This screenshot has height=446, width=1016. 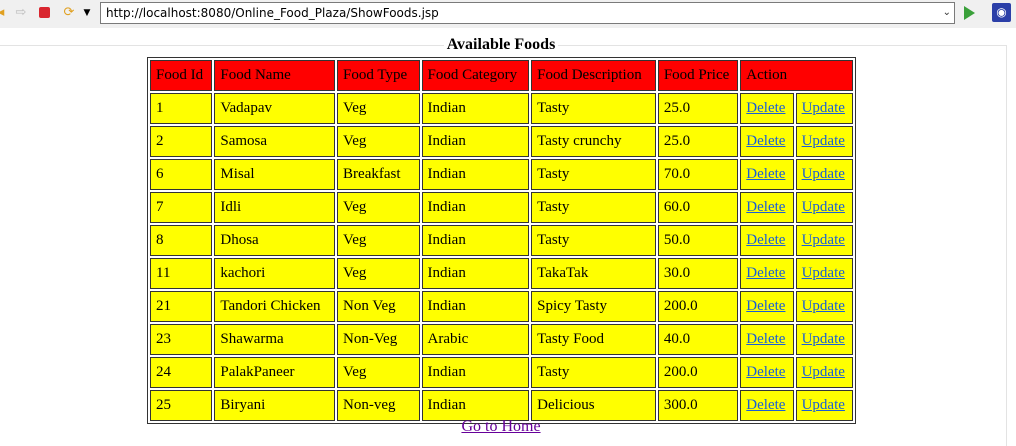 What do you see at coordinates (181, 174) in the screenshot?
I see `cell-food-id: 6` at bounding box center [181, 174].